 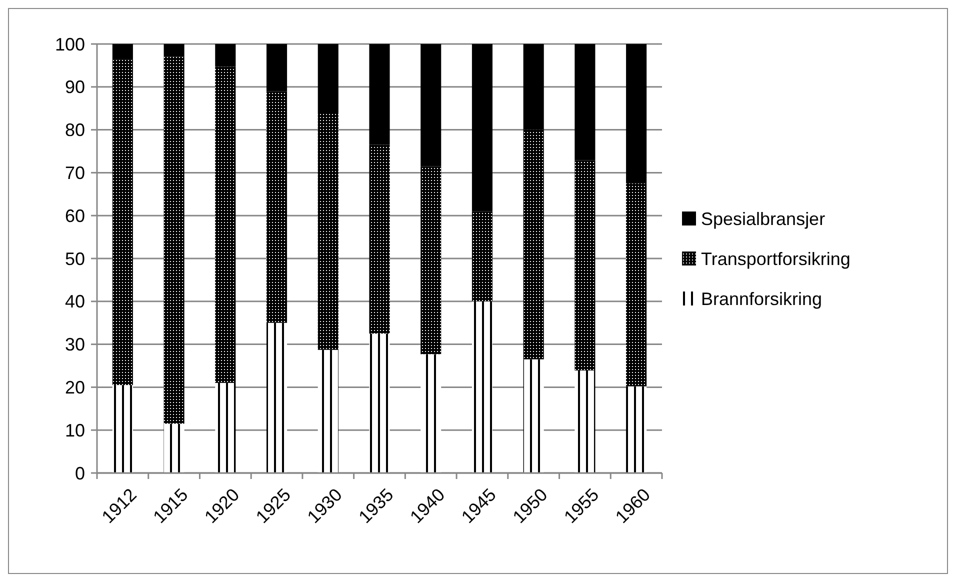 I want to click on y-tick-label: 20, so click(x=74, y=388).